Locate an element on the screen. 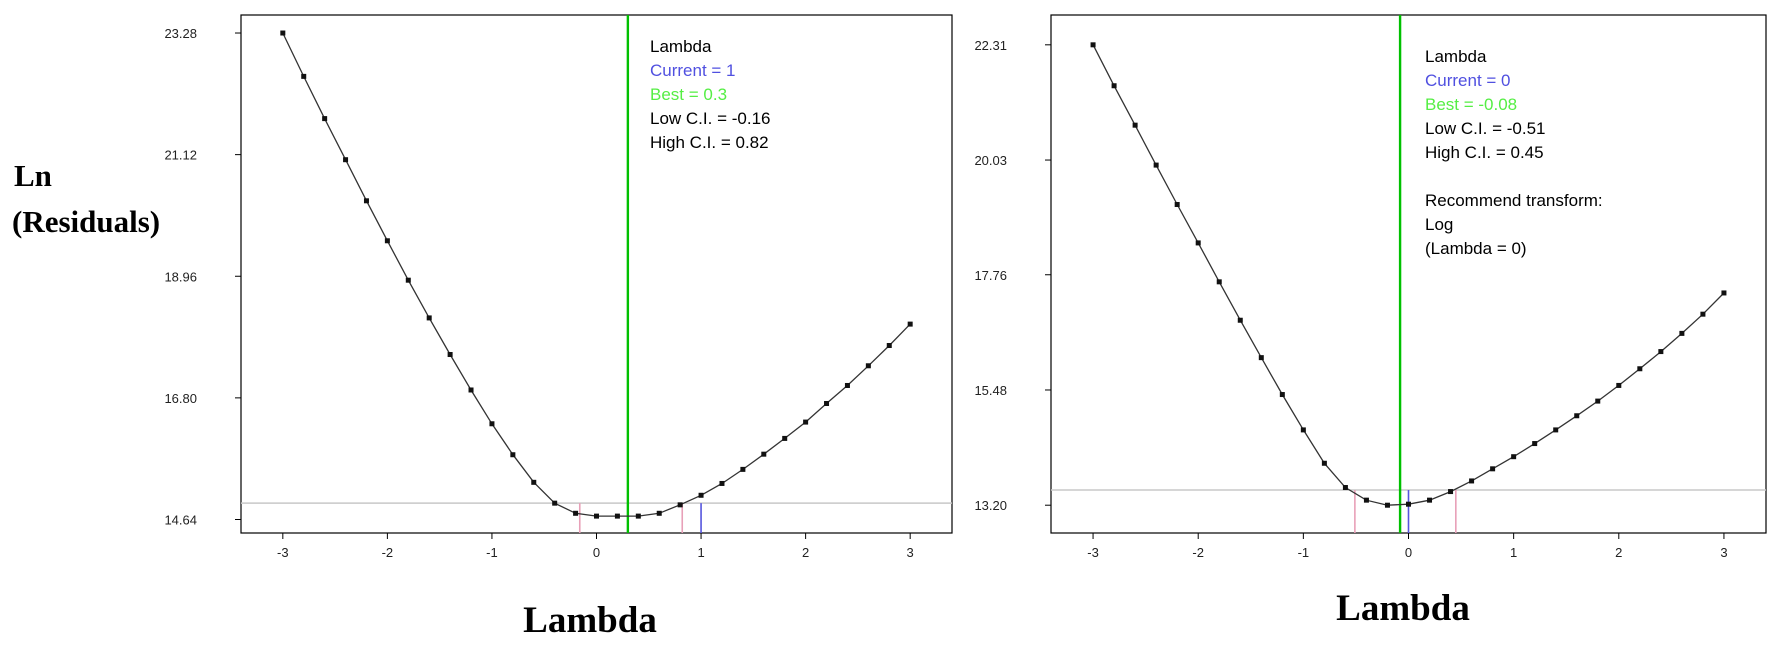  annotation-low-ci: Low C.I. = -0.51 is located at coordinates (1485, 128).